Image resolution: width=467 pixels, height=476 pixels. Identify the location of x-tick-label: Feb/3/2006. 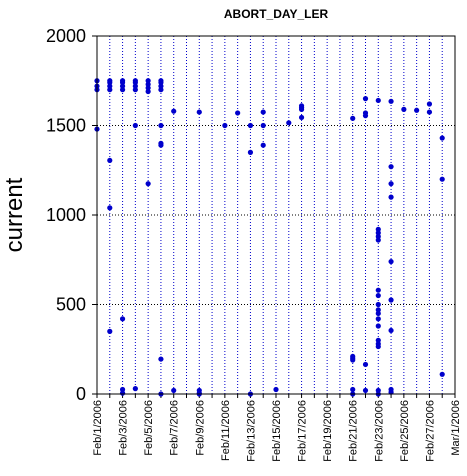
(124, 428).